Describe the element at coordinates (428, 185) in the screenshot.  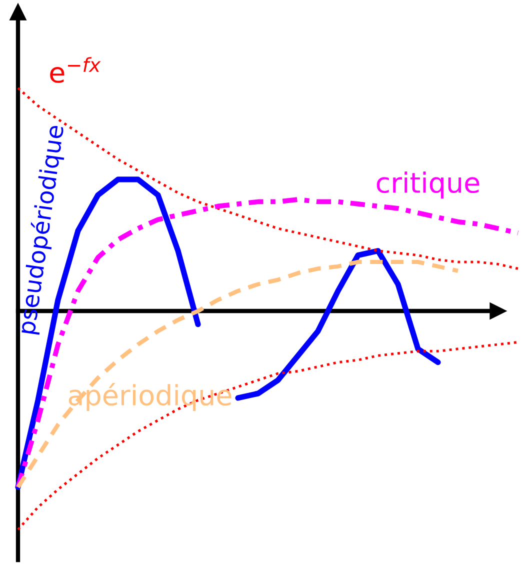
I see `series-label: critique` at that location.